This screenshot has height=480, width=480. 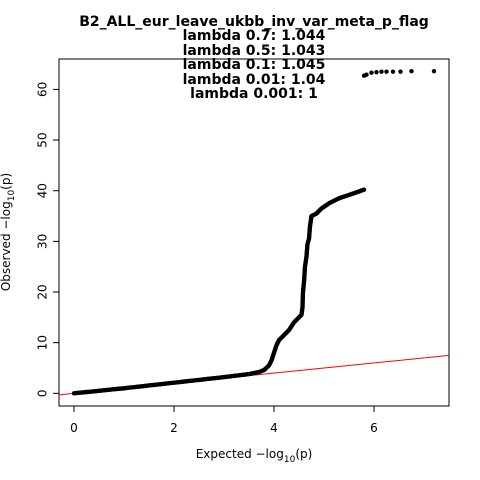 I want to click on y-tick-label: 10, so click(x=43, y=342).